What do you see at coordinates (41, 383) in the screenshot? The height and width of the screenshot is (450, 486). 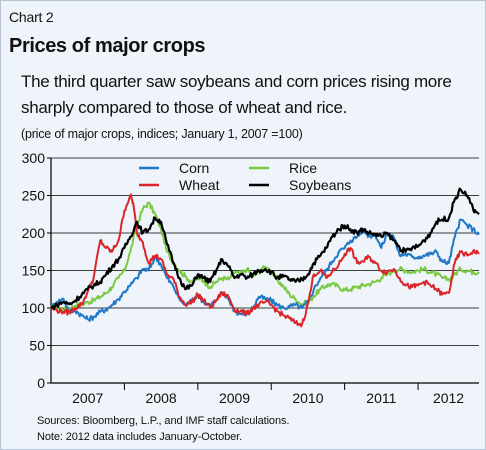 I see `y-tick-label: 0` at bounding box center [41, 383].